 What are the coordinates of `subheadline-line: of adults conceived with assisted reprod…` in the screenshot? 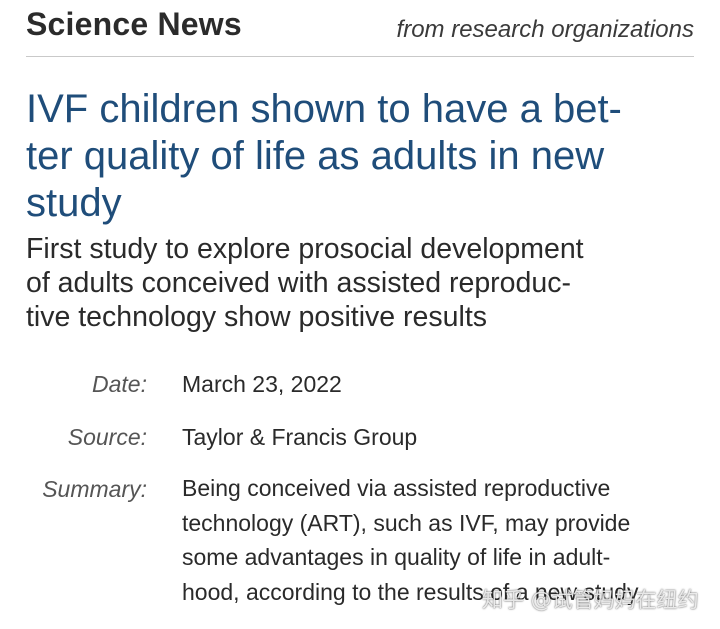 It's located at (298, 283).